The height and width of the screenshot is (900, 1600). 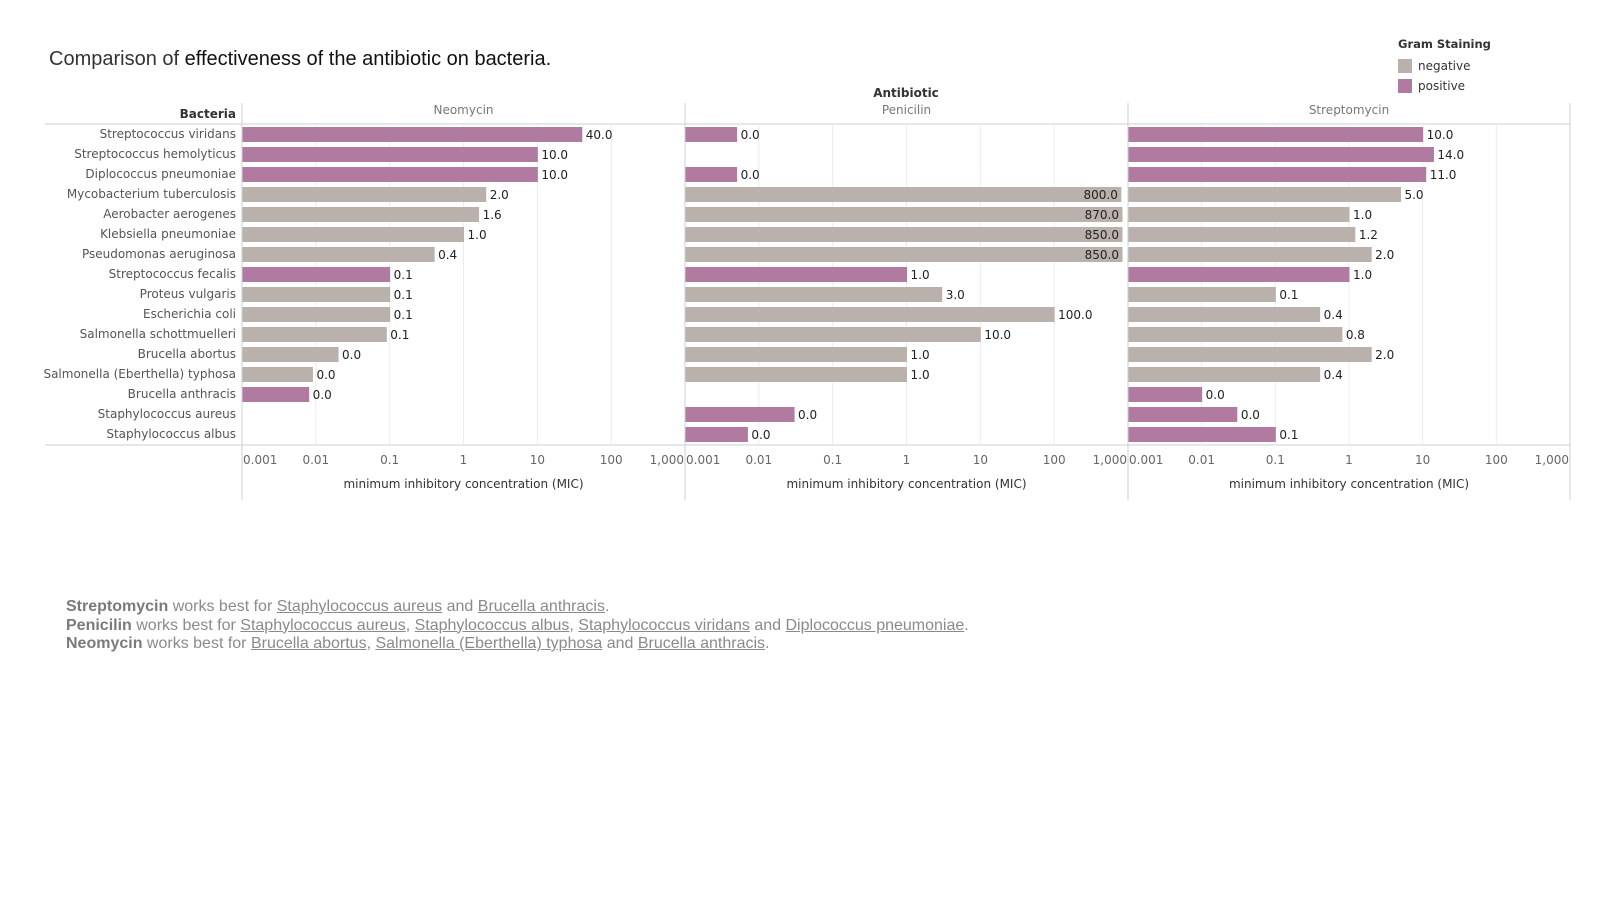 What do you see at coordinates (158, 334) in the screenshot?
I see `category-label: Salmonella schottmuelleri` at bounding box center [158, 334].